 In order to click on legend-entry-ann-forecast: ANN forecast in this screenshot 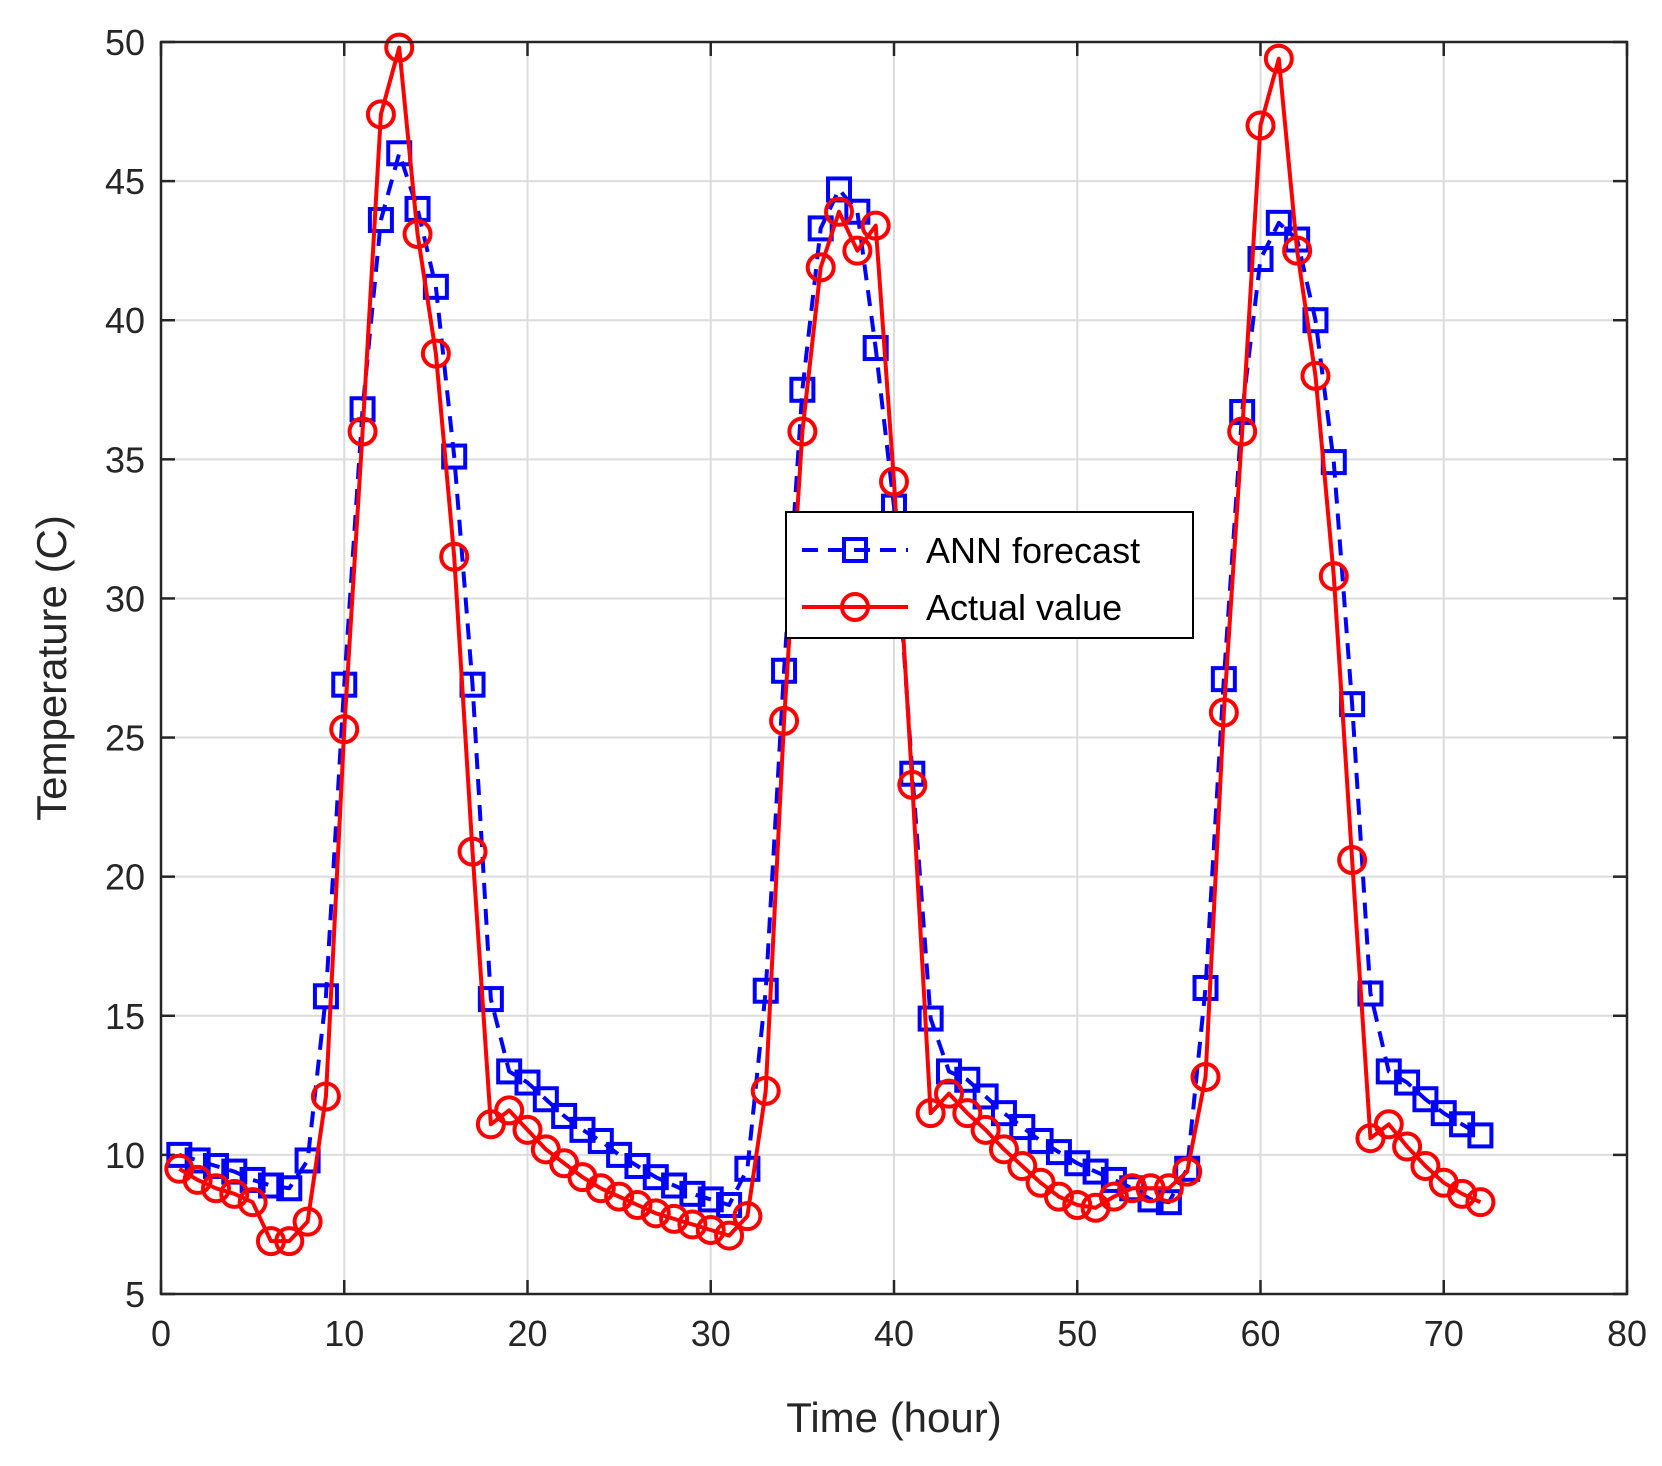, I will do `click(1033, 550)`.